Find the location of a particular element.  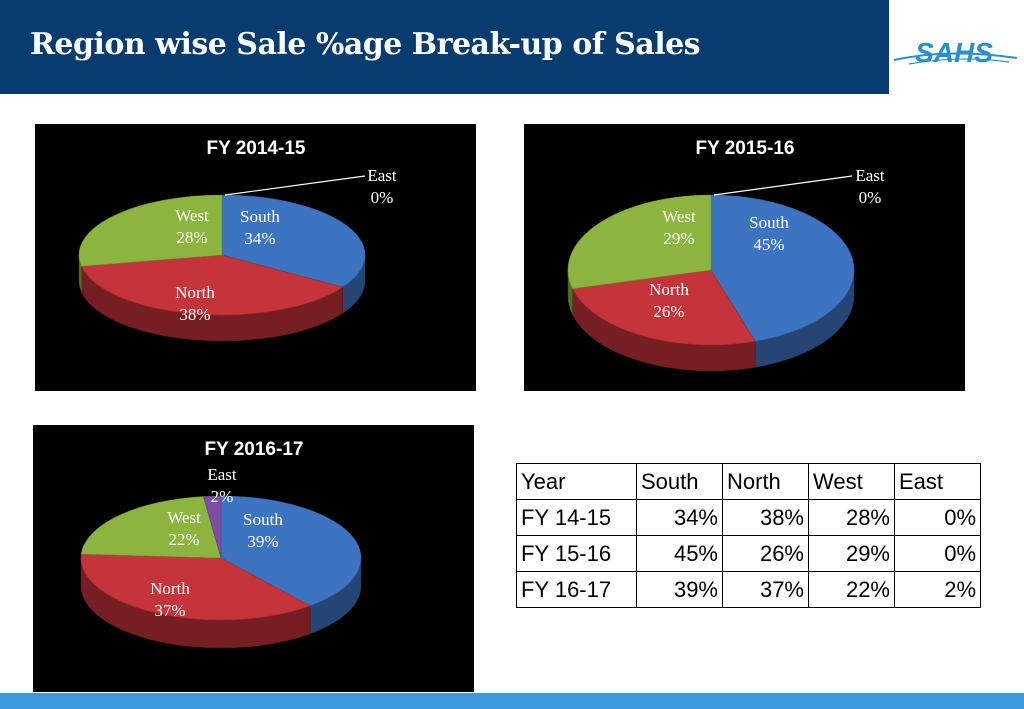

chart-title: FY 2015-16 is located at coordinates (745, 148).